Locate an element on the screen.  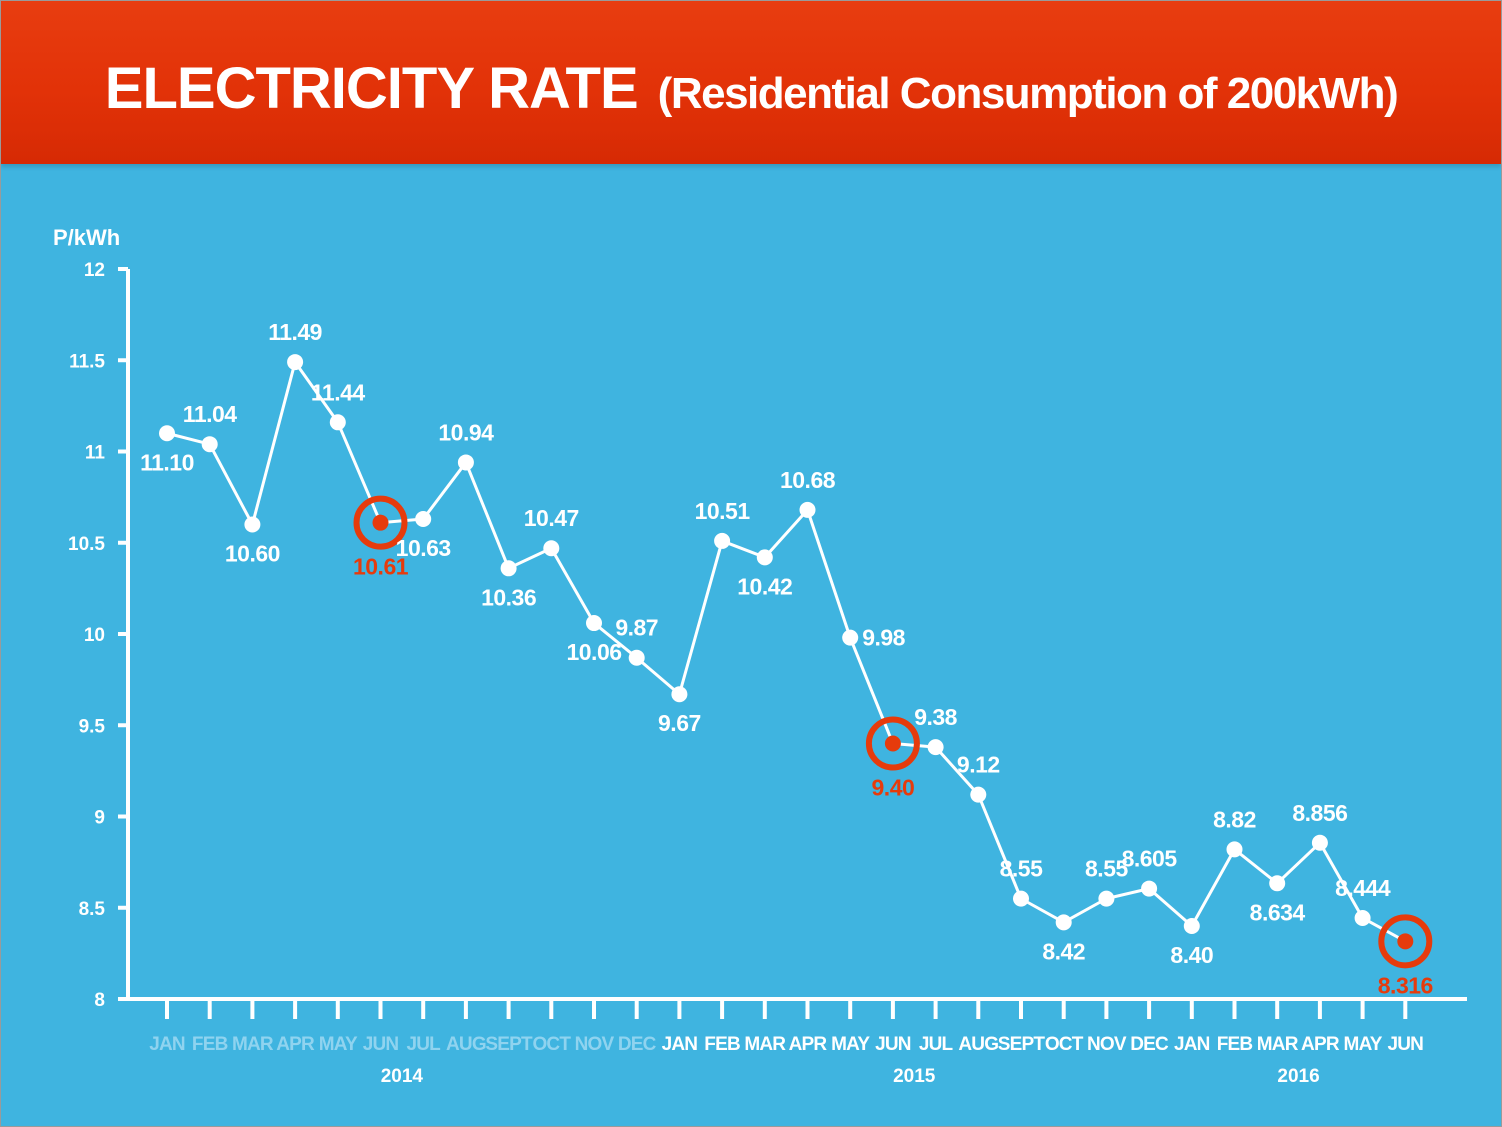
data-label: 8.444 is located at coordinates (1363, 888).